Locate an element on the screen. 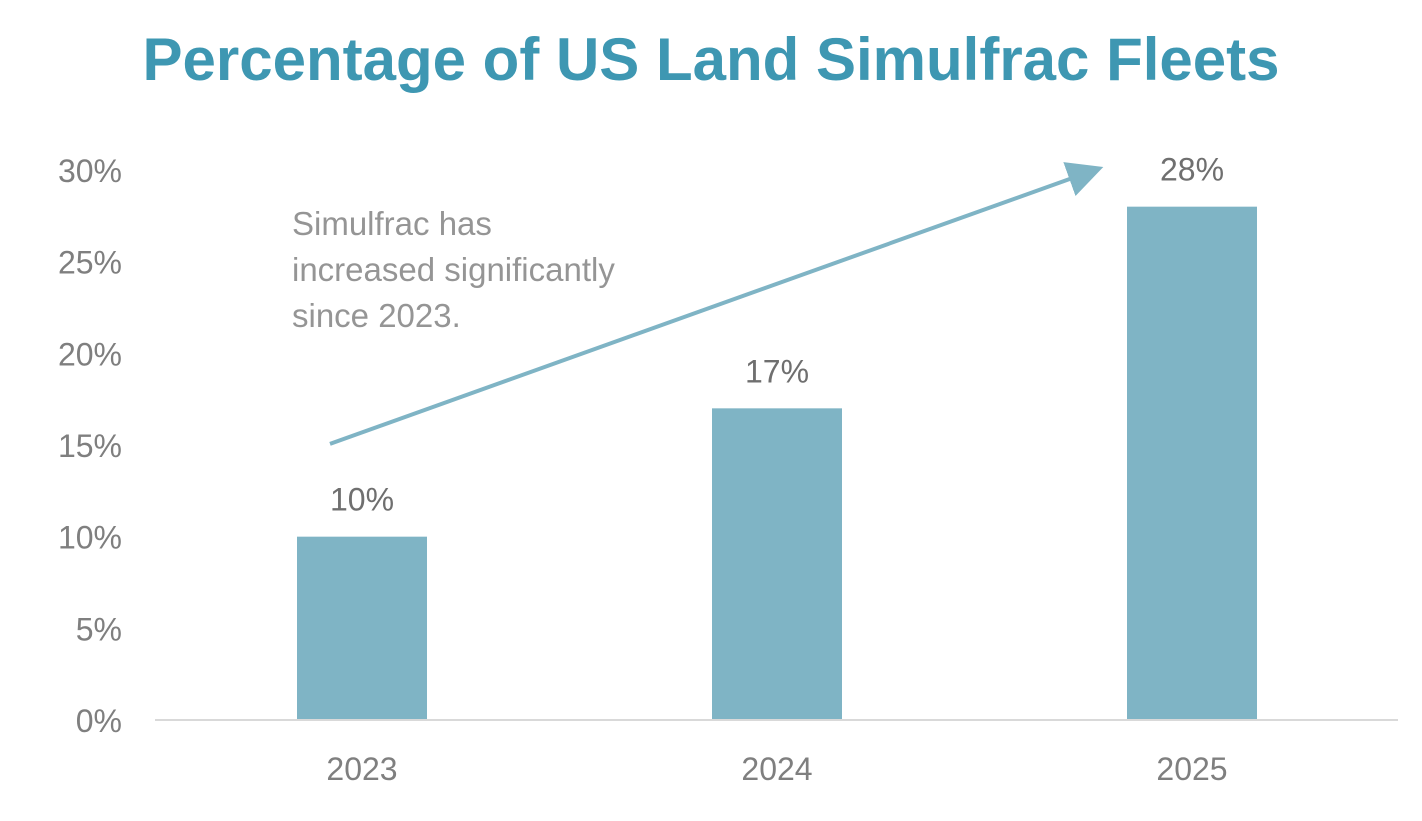 This screenshot has width=1422, height=821. annotation-line: since 2023. is located at coordinates (376, 315).